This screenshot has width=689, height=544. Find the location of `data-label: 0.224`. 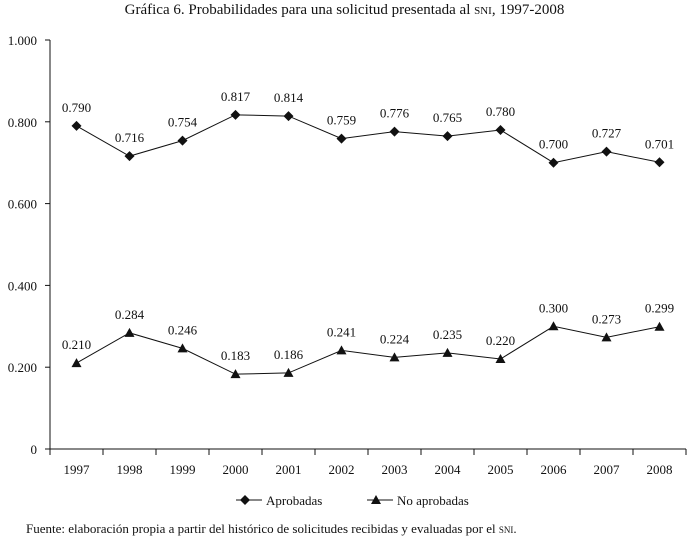

data-label: 0.224 is located at coordinates (395, 338).